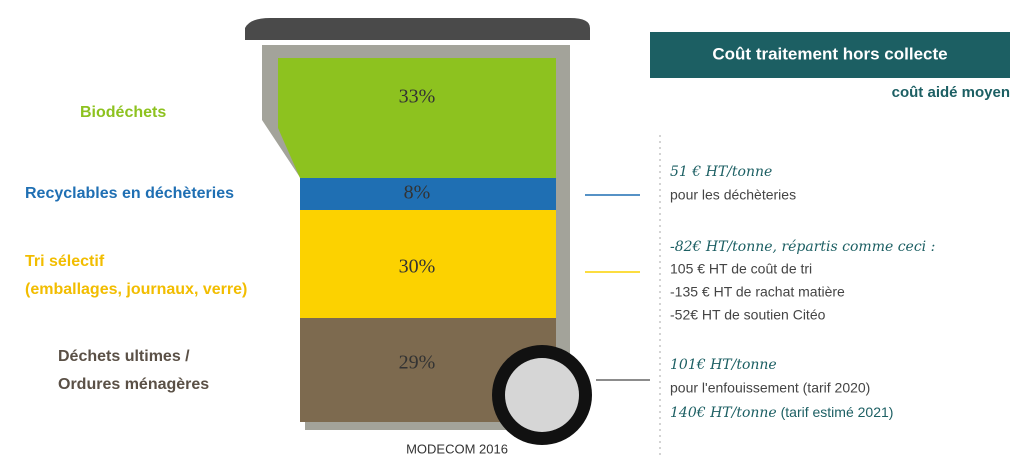 This screenshot has width=1026, height=462. I want to click on cost-note: (tarif estimé 2021), so click(835, 412).